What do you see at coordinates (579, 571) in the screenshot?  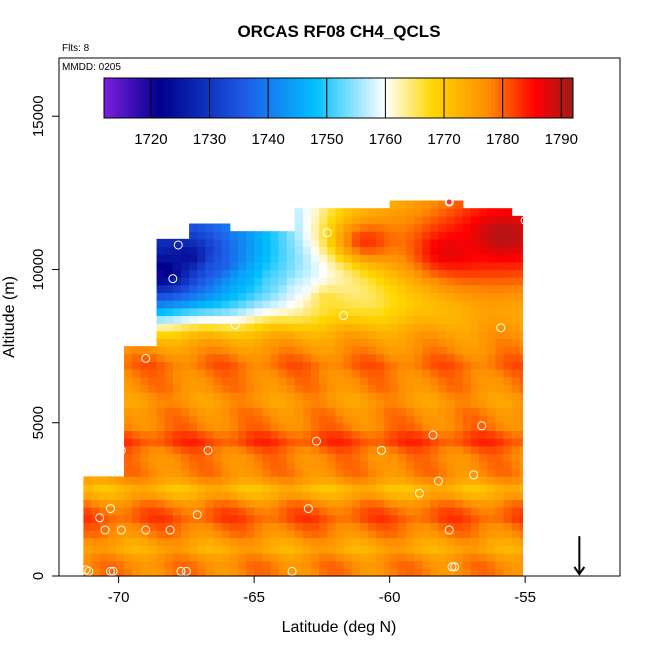 I see `arrow-down-icon` at bounding box center [579, 571].